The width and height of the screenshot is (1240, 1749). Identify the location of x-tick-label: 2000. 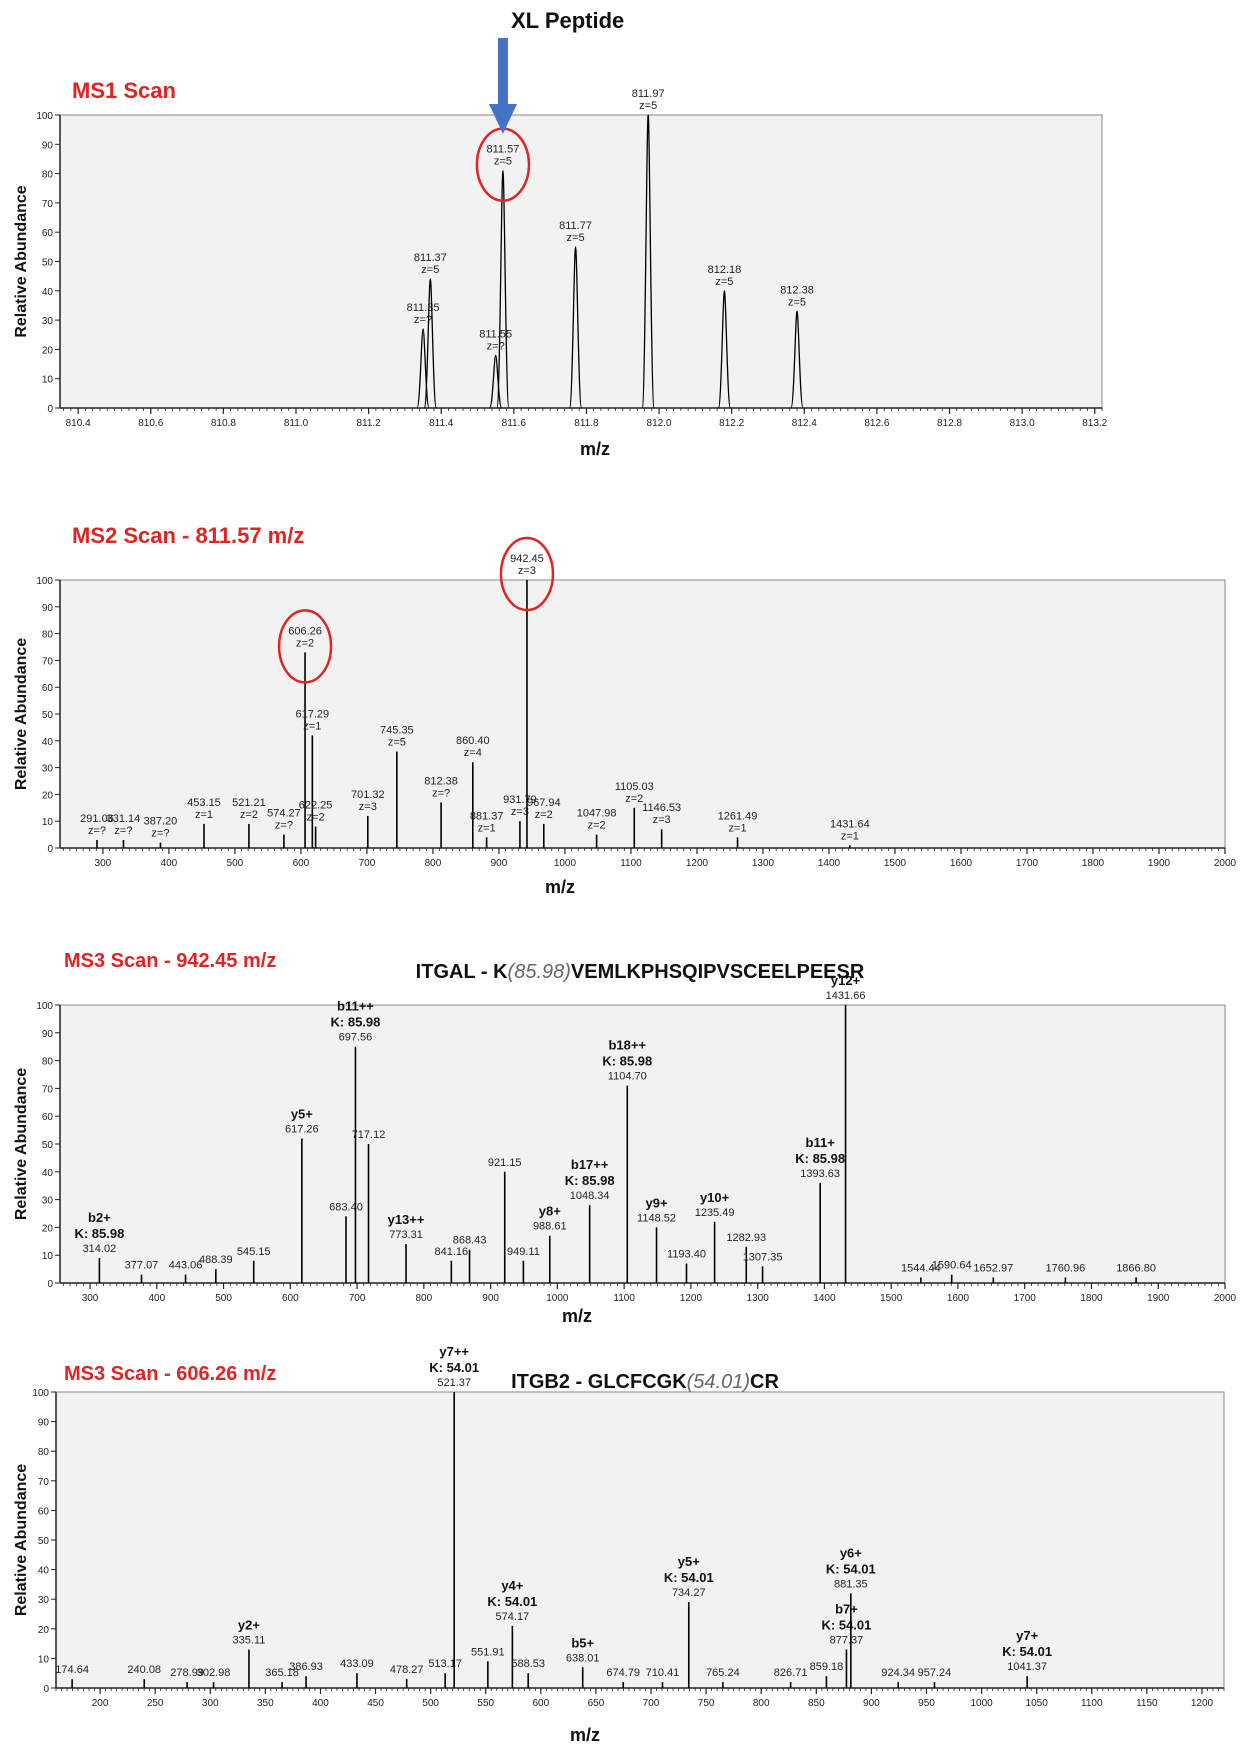
(1225, 863).